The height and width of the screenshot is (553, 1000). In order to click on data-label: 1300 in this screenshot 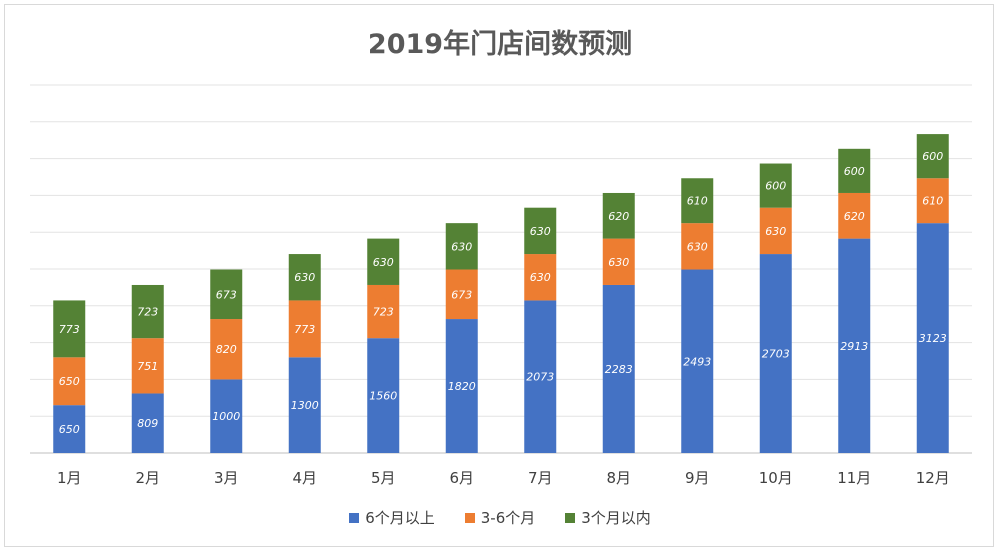, I will do `click(305, 405)`.